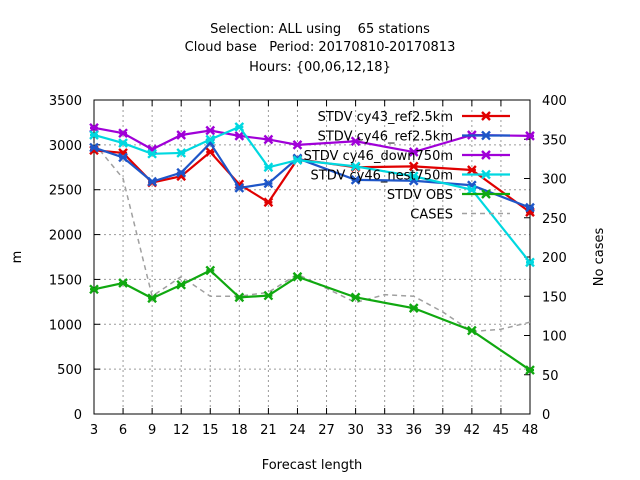 This screenshot has height=480, width=640. What do you see at coordinates (210, 430) in the screenshot?
I see `x-tick-label: 15` at bounding box center [210, 430].